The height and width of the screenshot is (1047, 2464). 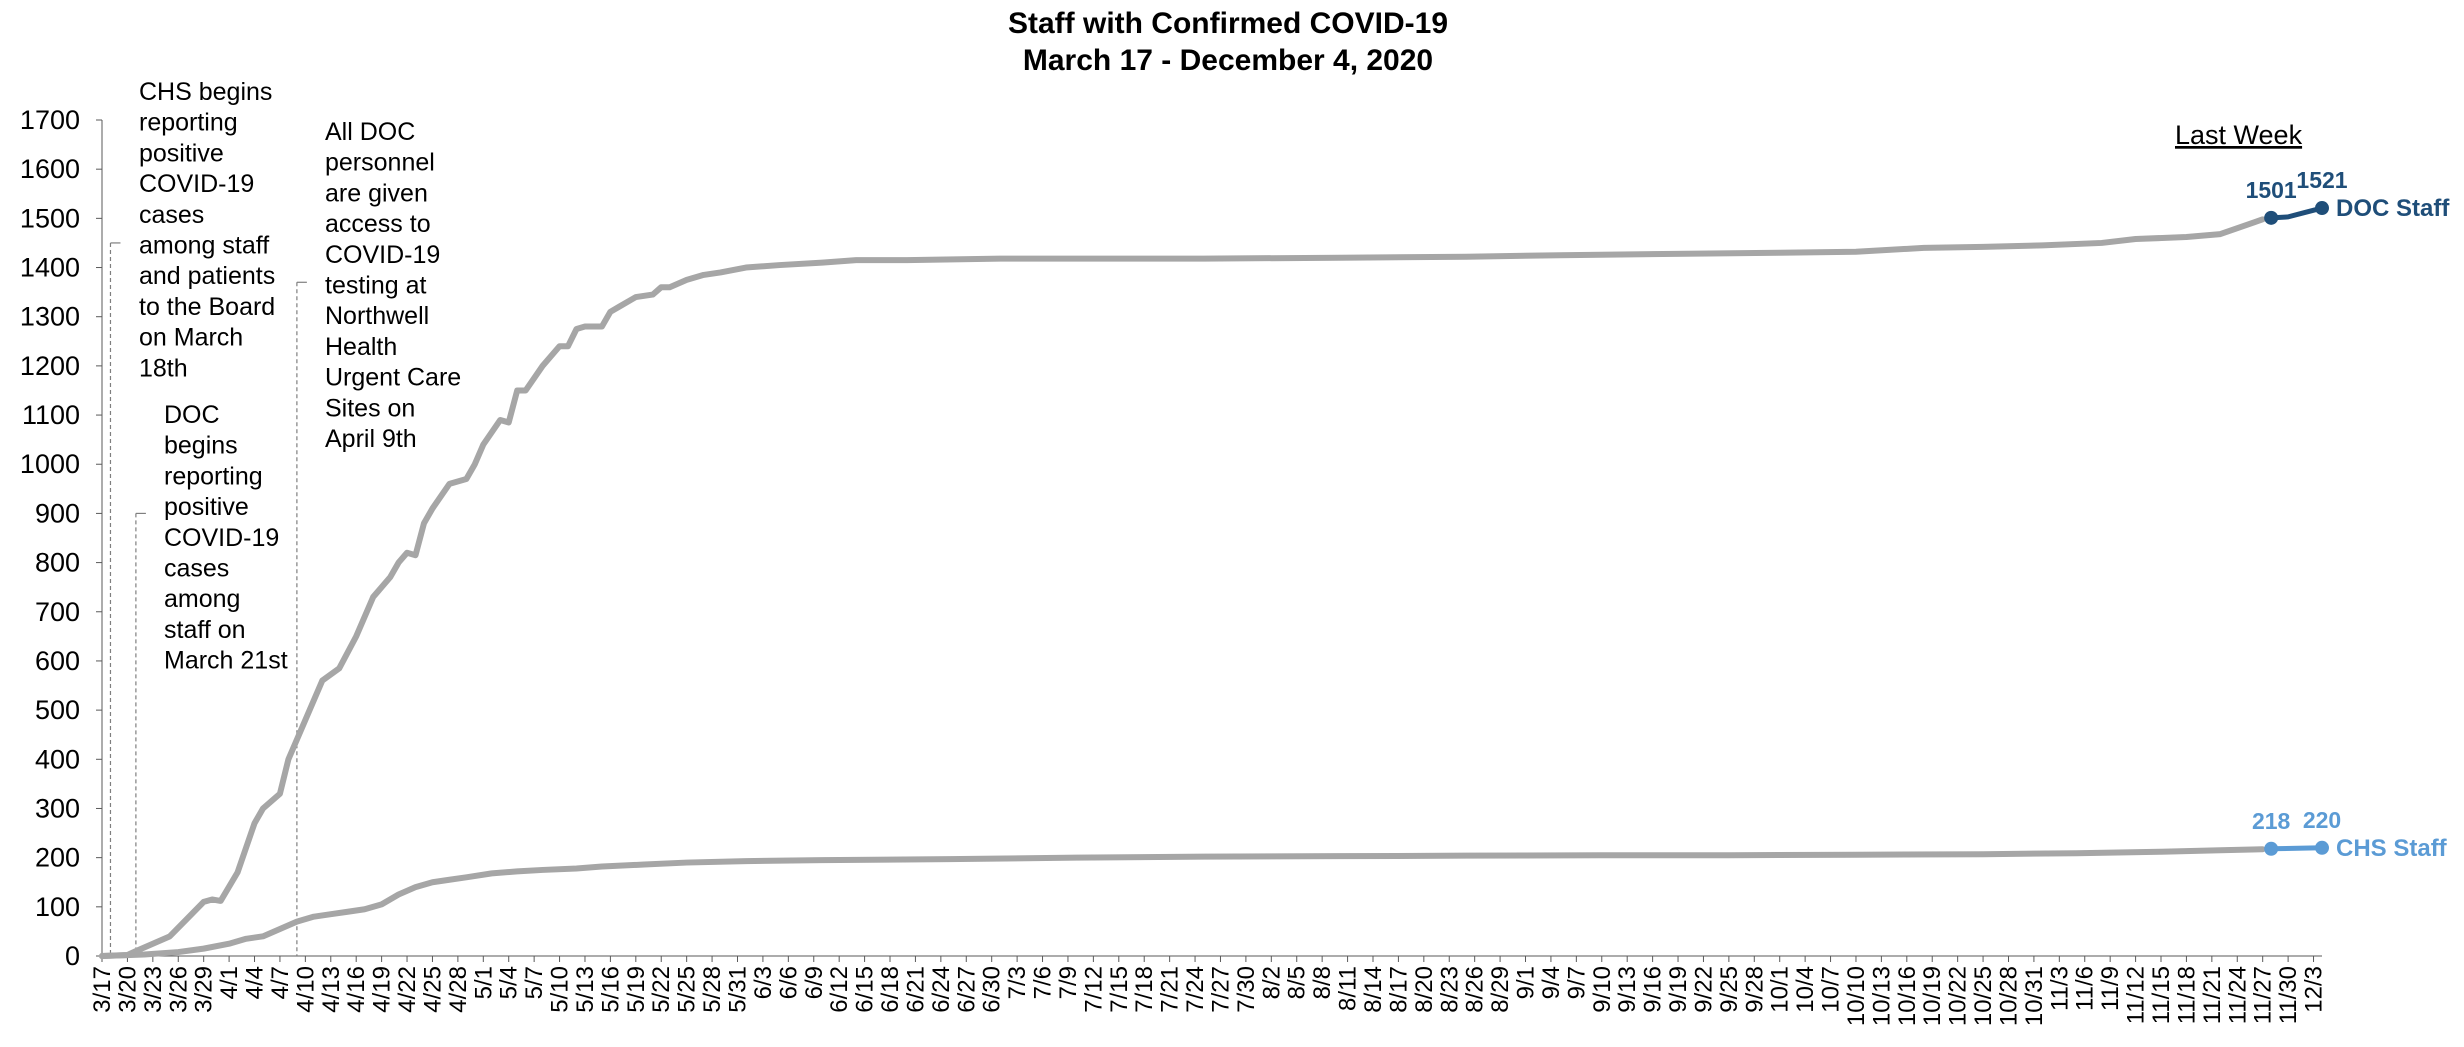 I want to click on data-label: 1501, so click(x=2271, y=190).